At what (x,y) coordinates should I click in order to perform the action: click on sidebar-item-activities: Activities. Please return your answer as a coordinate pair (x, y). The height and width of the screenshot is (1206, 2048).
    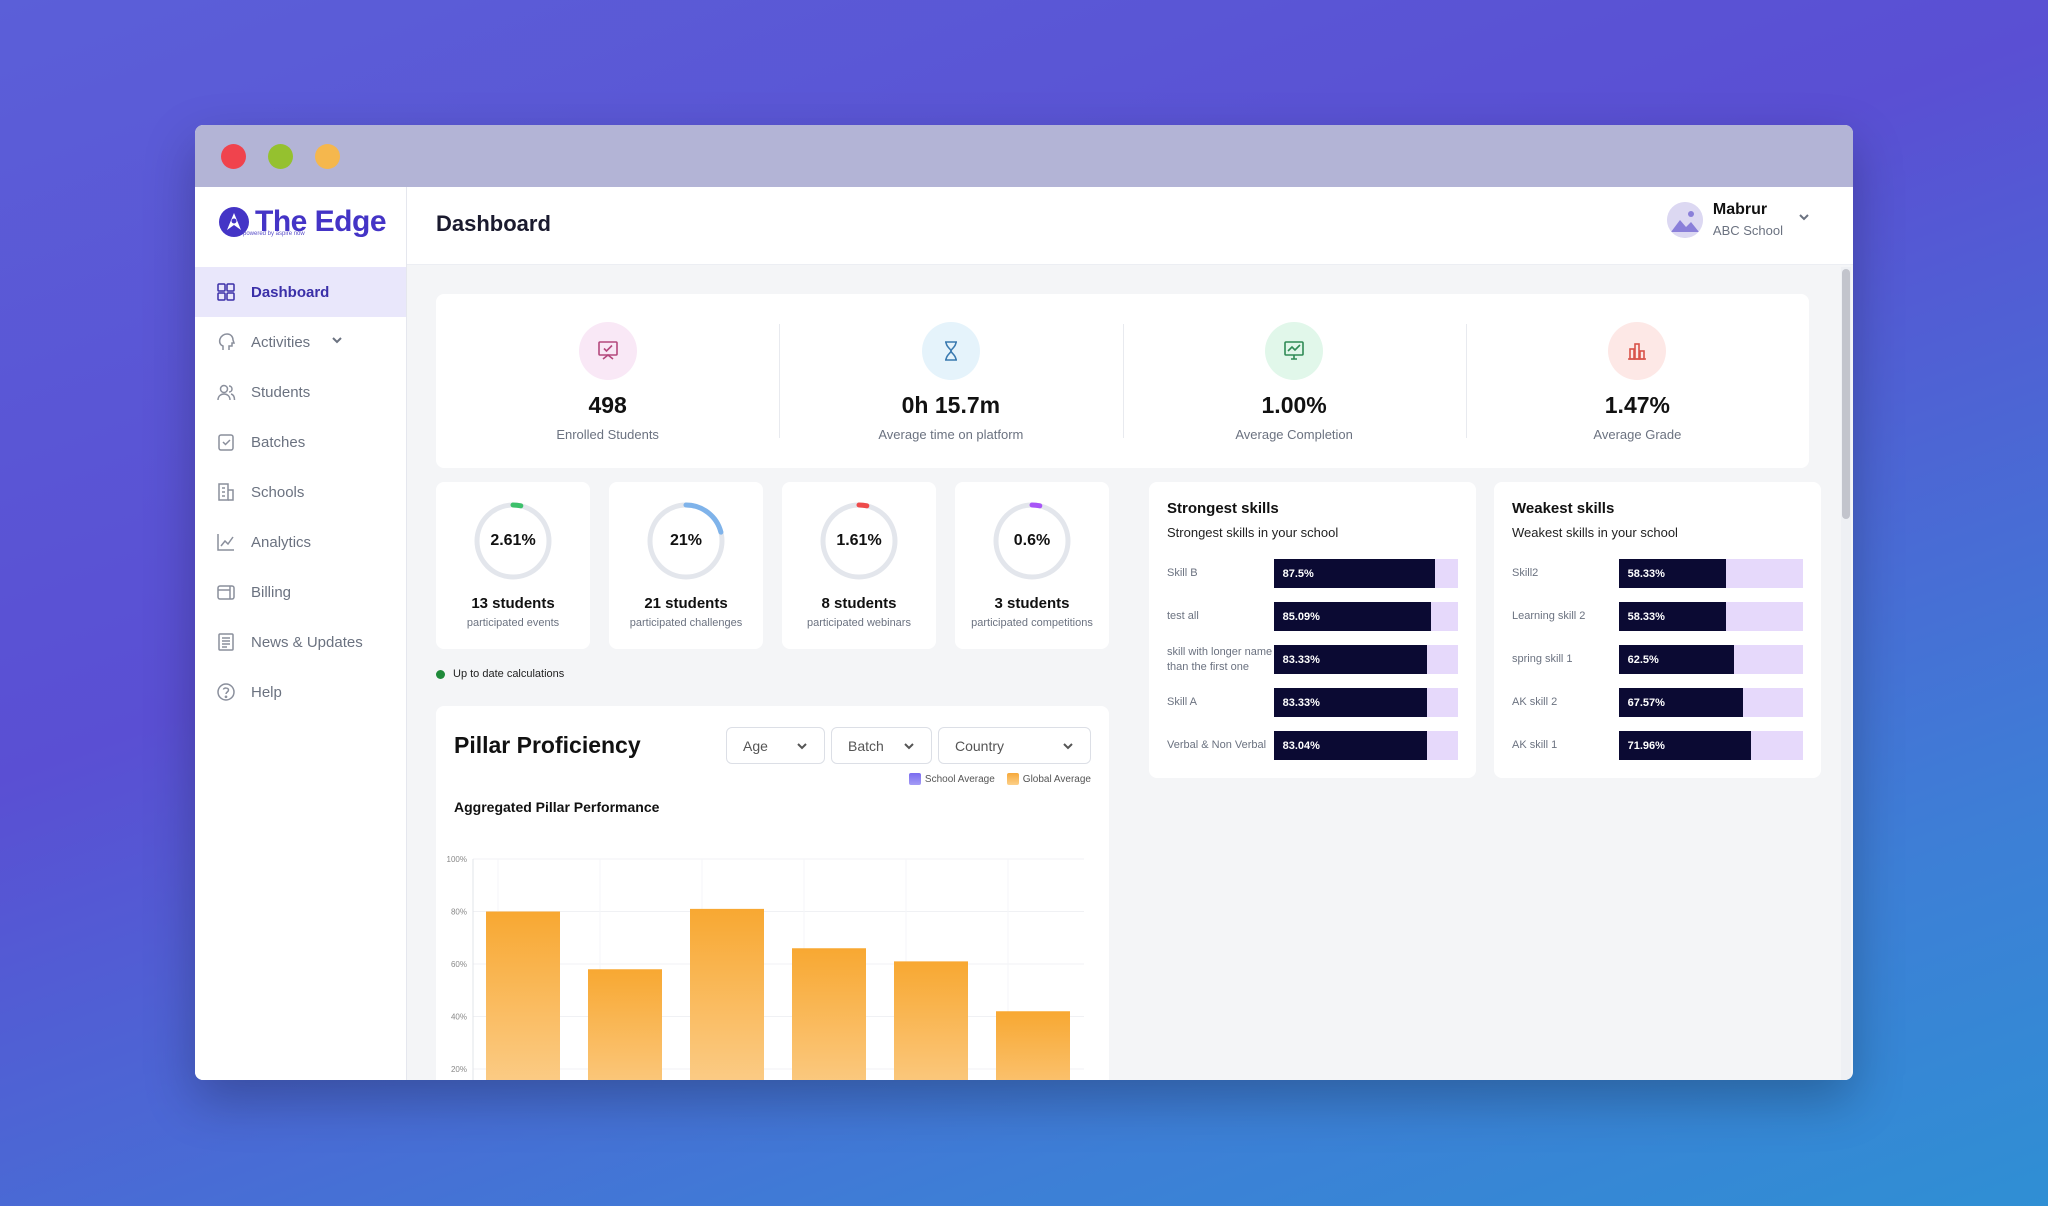
    Looking at the image, I should click on (300, 342).